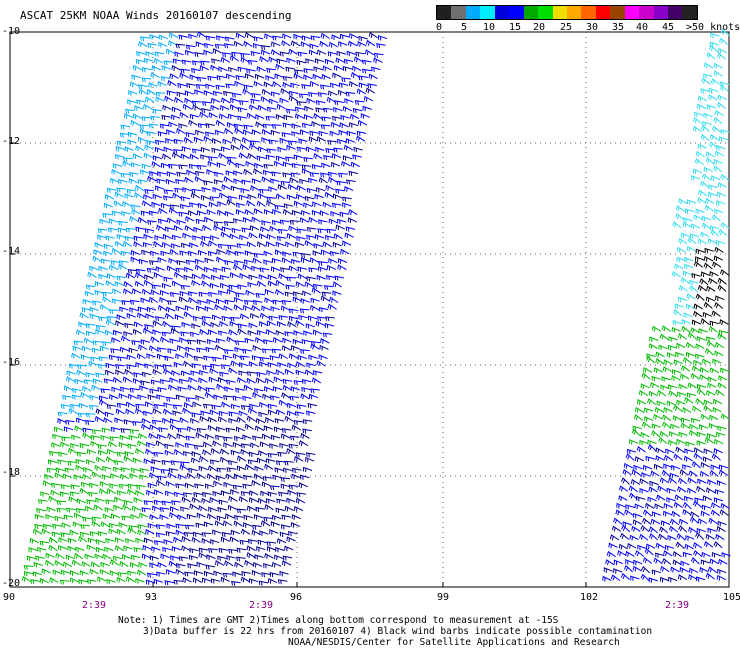 The width and height of the screenshot is (740, 650). What do you see at coordinates (713, 27) in the screenshot?
I see `legend-label: >50 knots` at bounding box center [713, 27].